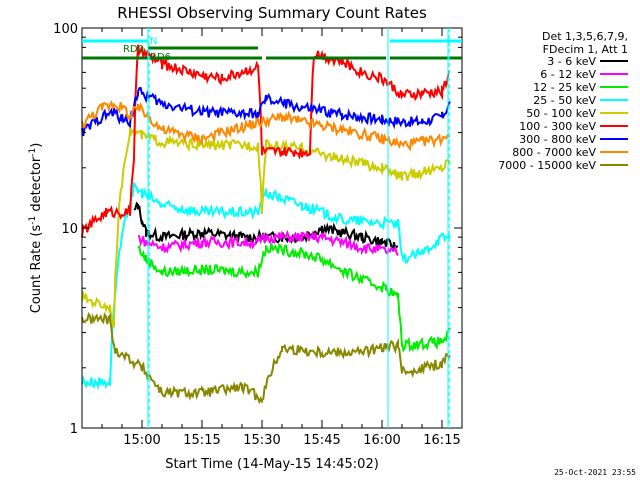  What do you see at coordinates (36, 145) in the screenshot?
I see `y-axis-label-end: )` at bounding box center [36, 145].